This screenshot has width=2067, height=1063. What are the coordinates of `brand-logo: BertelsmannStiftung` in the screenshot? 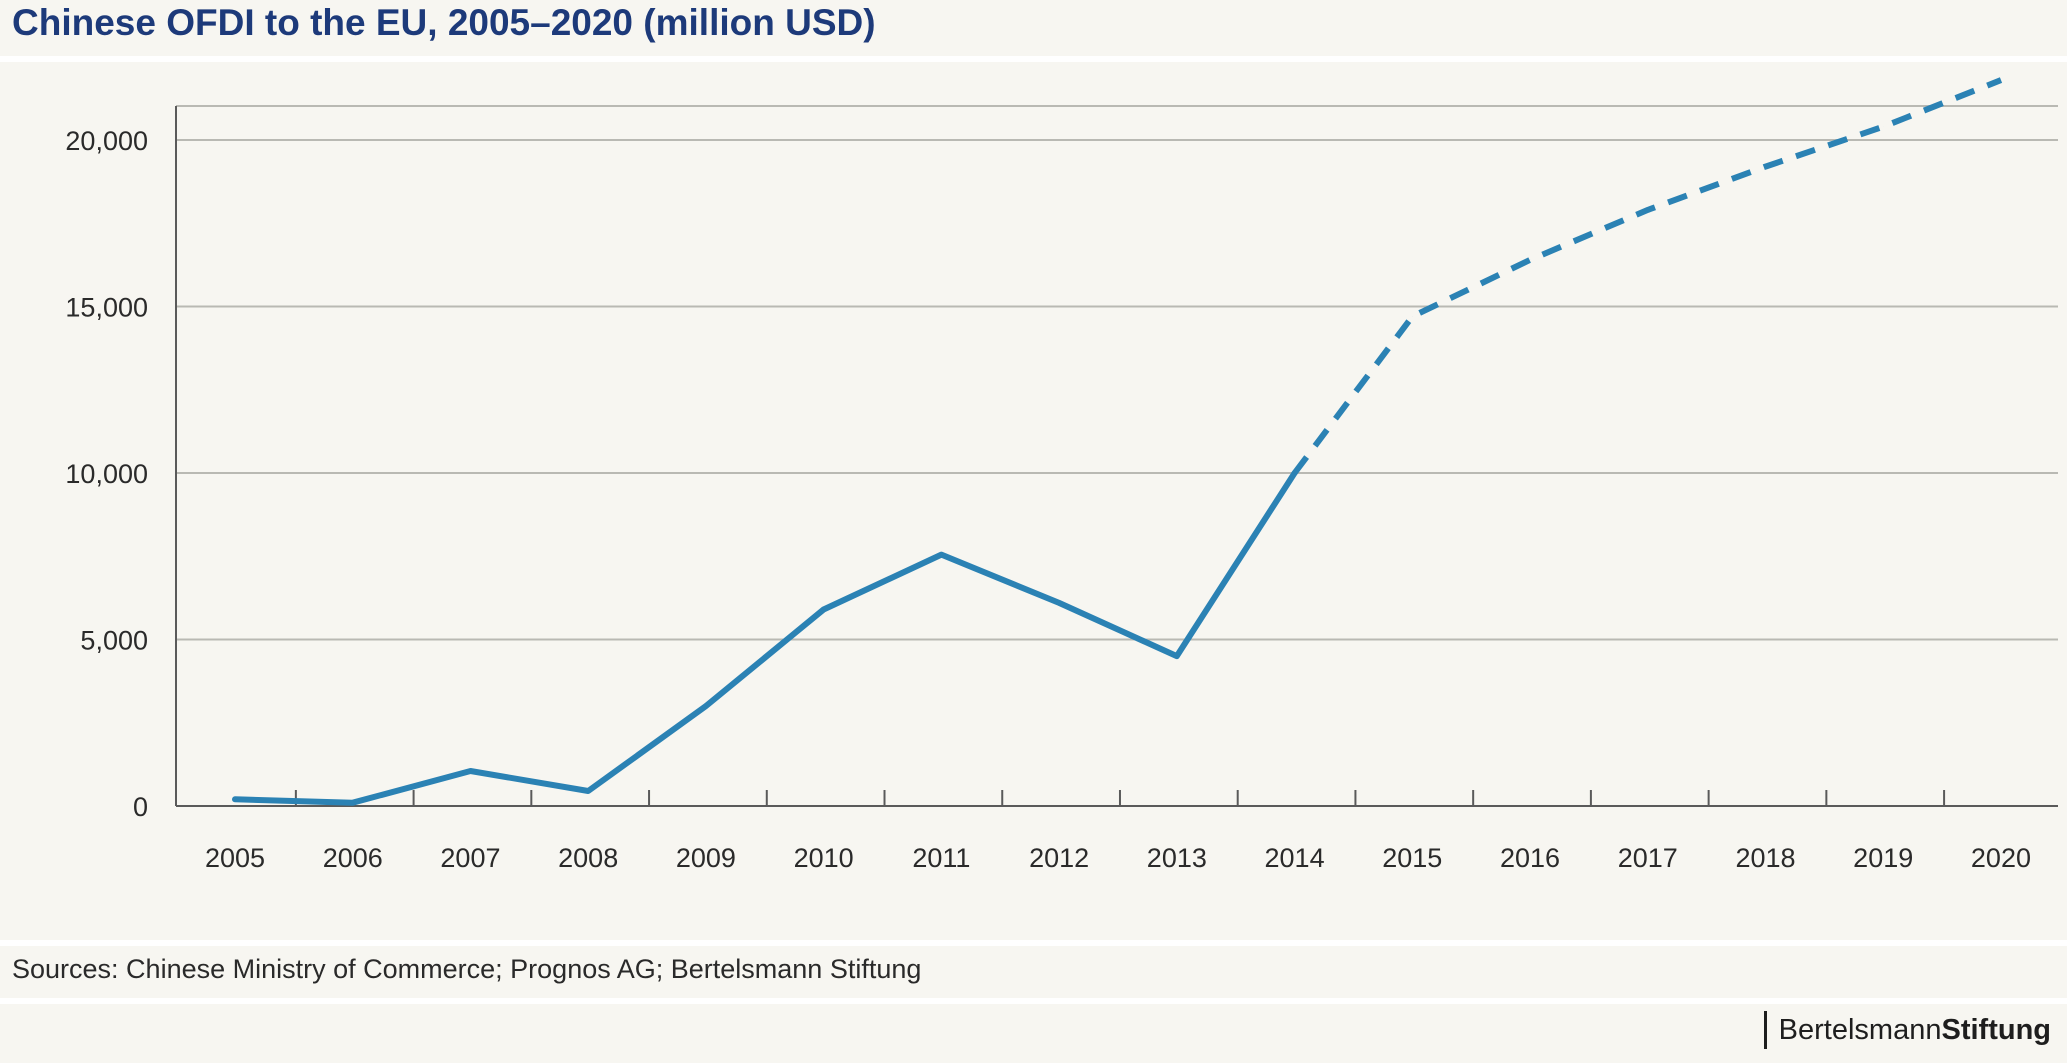 It's located at (1907, 1030).